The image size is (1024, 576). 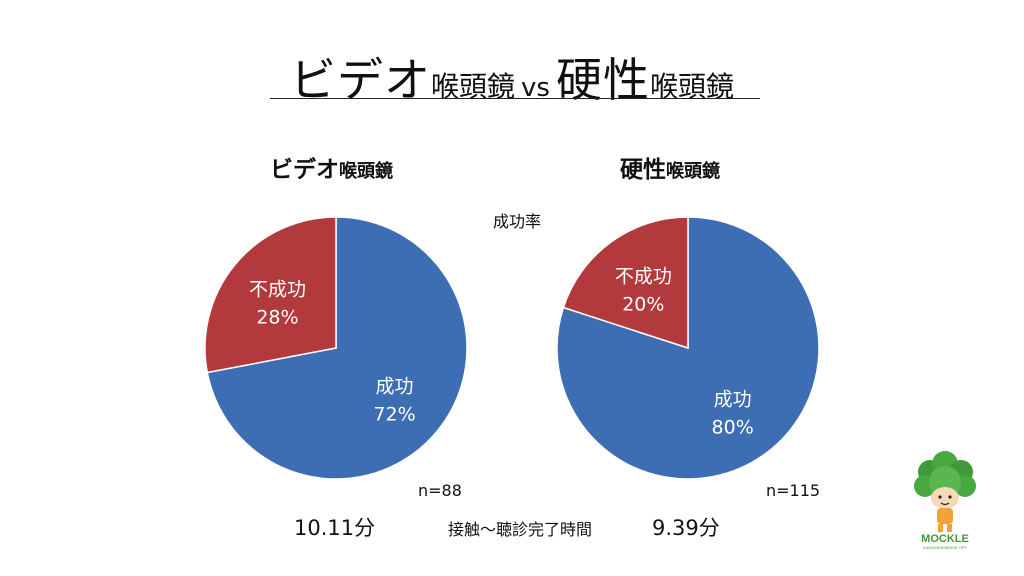 What do you see at coordinates (733, 427) in the screenshot?
I see `slice-value-label: 80%` at bounding box center [733, 427].